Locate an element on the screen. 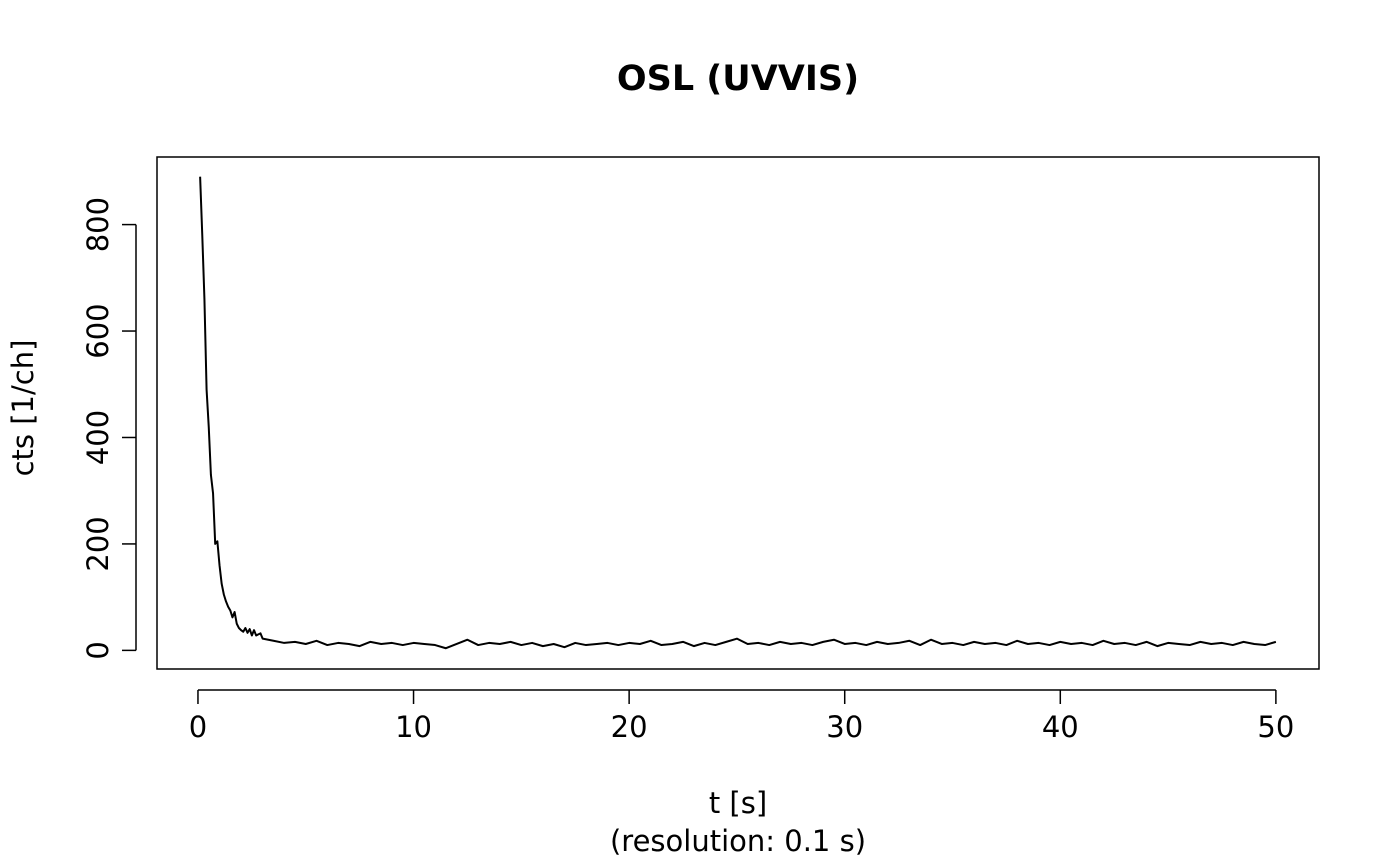 This screenshot has width=1400, height=866. y-tick-label: 600 is located at coordinates (98, 330).